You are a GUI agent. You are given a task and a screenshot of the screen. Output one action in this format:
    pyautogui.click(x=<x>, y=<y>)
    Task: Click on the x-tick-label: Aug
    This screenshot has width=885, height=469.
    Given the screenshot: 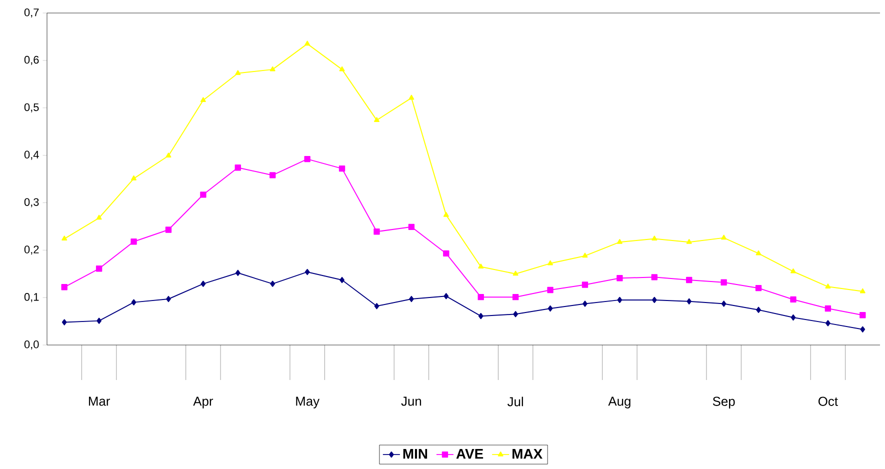 What is the action you would take?
    pyautogui.click(x=619, y=402)
    